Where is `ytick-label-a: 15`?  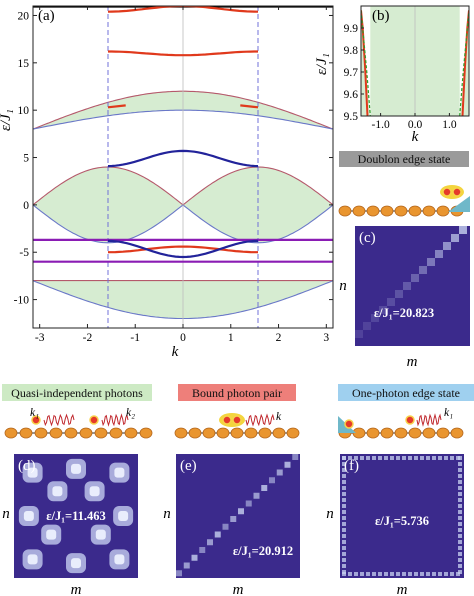 ytick-label-a: 15 is located at coordinates (24, 64).